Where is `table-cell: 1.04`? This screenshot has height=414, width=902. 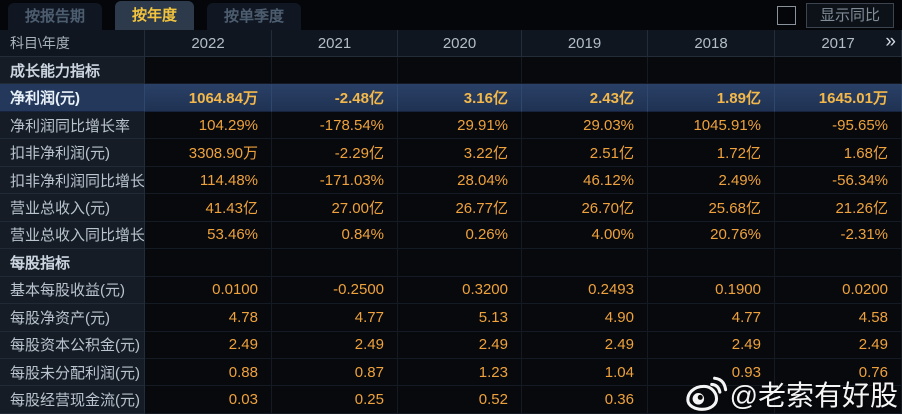 table-cell: 1.04 is located at coordinates (585, 372).